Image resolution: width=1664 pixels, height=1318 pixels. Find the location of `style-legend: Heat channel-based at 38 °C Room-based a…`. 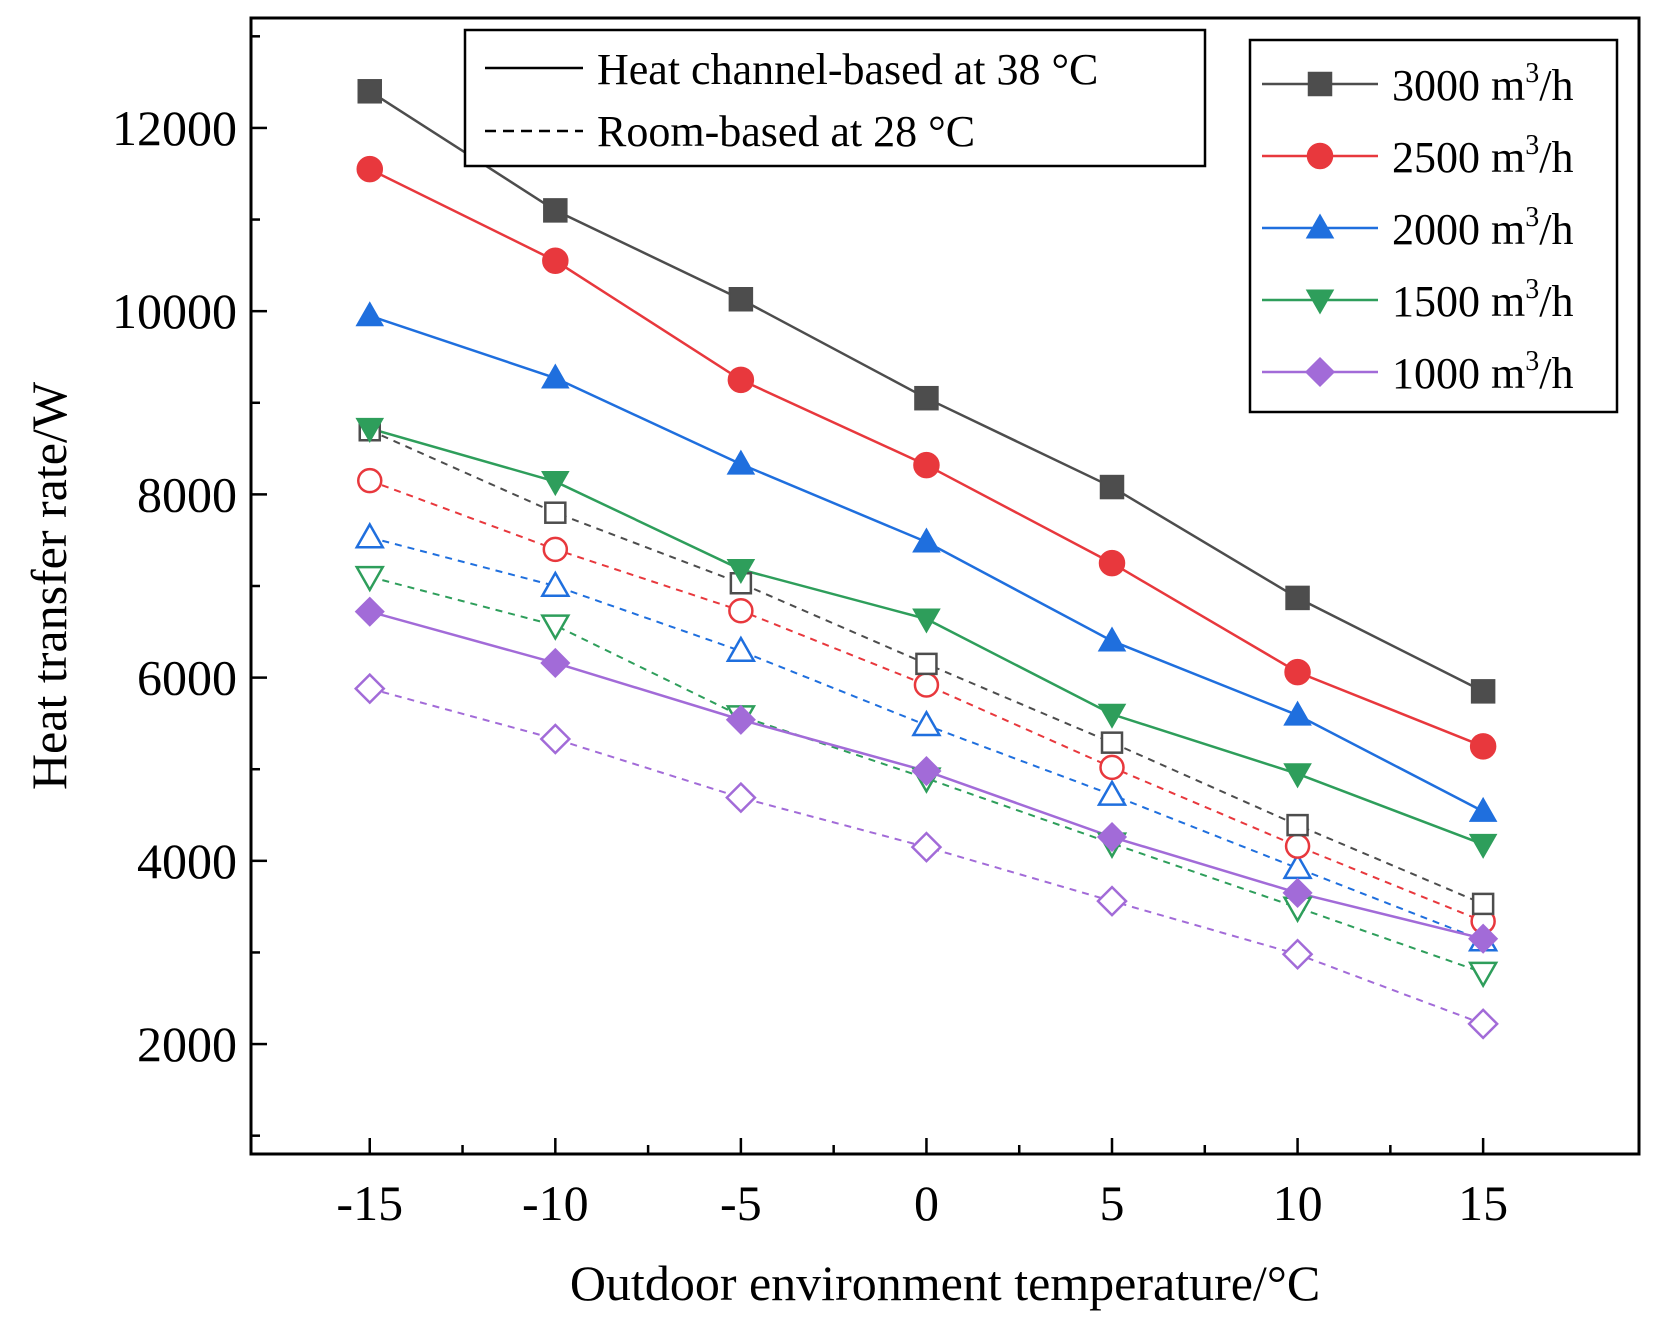

style-legend: Heat channel-based at 38 °C Room-based a… is located at coordinates (835, 98).